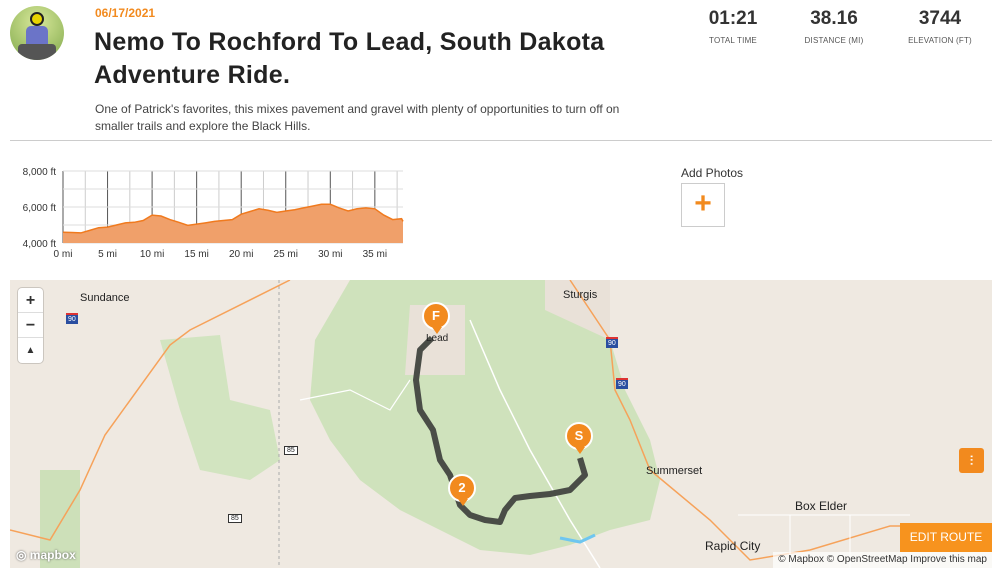 The height and width of the screenshot is (572, 1000). Describe the element at coordinates (579, 438) in the screenshot. I see `start-marker: S` at that location.